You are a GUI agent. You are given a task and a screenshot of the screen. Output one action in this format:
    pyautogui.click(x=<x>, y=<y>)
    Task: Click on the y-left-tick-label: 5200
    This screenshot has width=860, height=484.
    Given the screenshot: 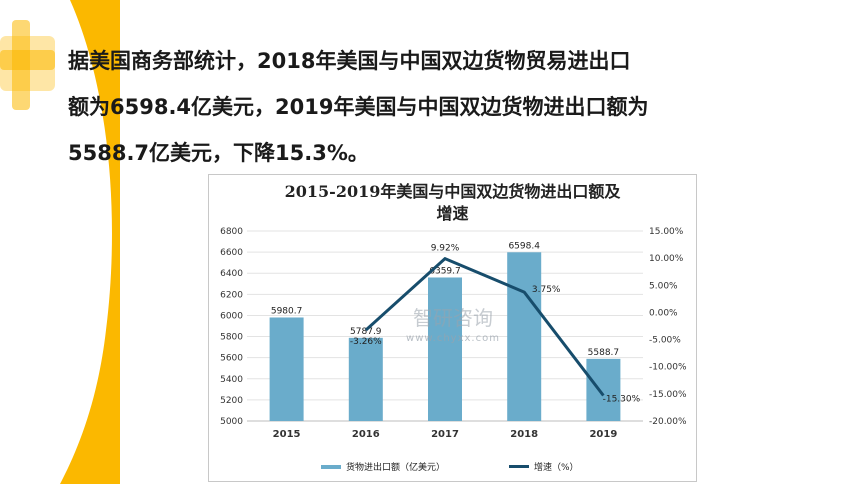 What is the action you would take?
    pyautogui.click(x=231, y=401)
    